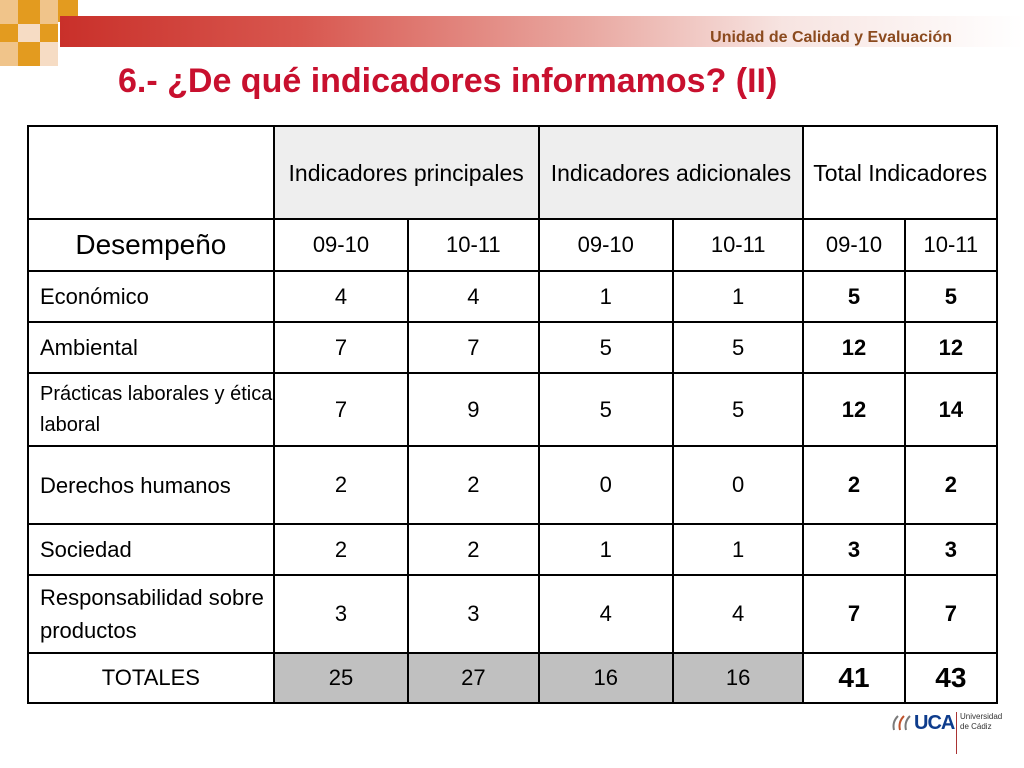 The width and height of the screenshot is (1024, 768). I want to click on table-row: Sociedad 2 2 1 1 3 3, so click(513, 549).